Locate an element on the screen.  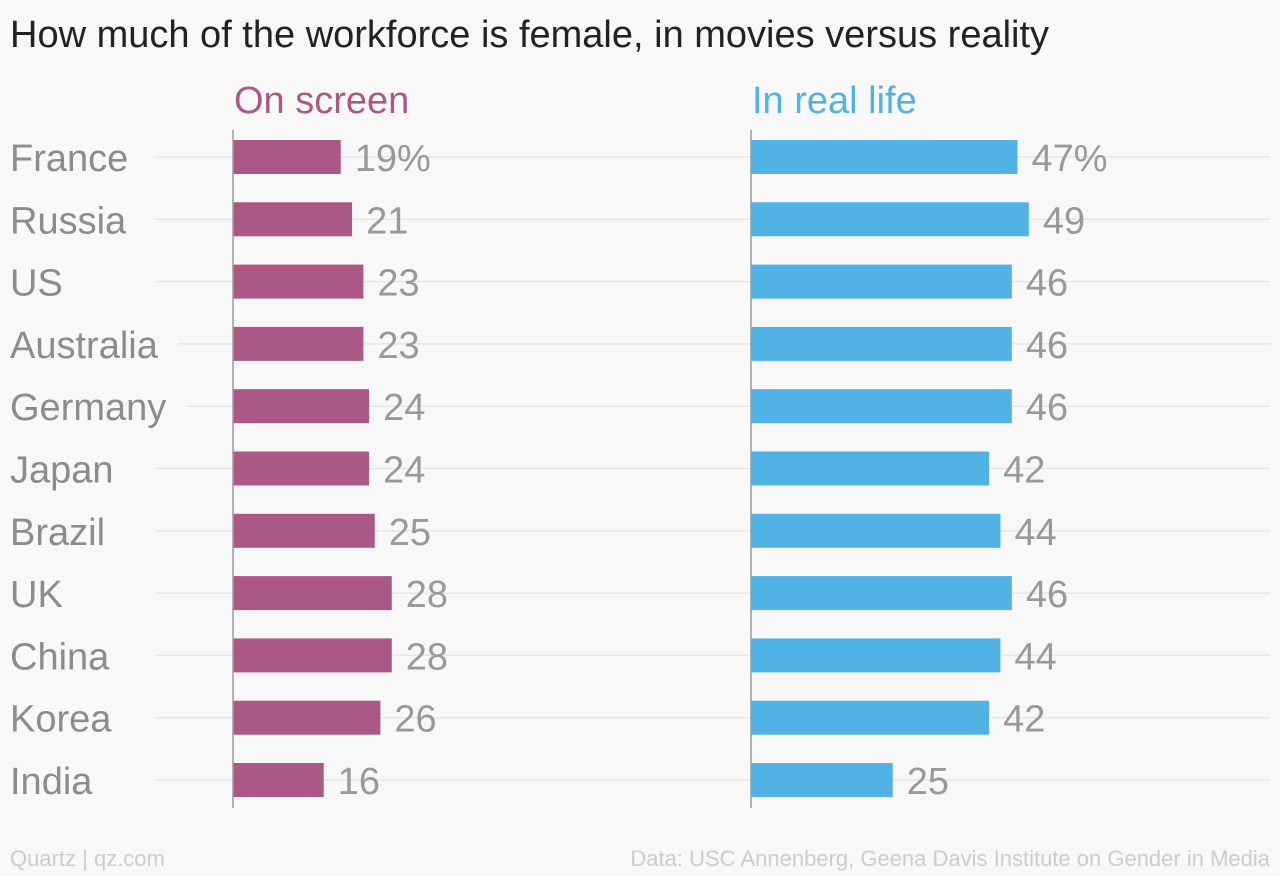
category-label: France is located at coordinates (69, 159).